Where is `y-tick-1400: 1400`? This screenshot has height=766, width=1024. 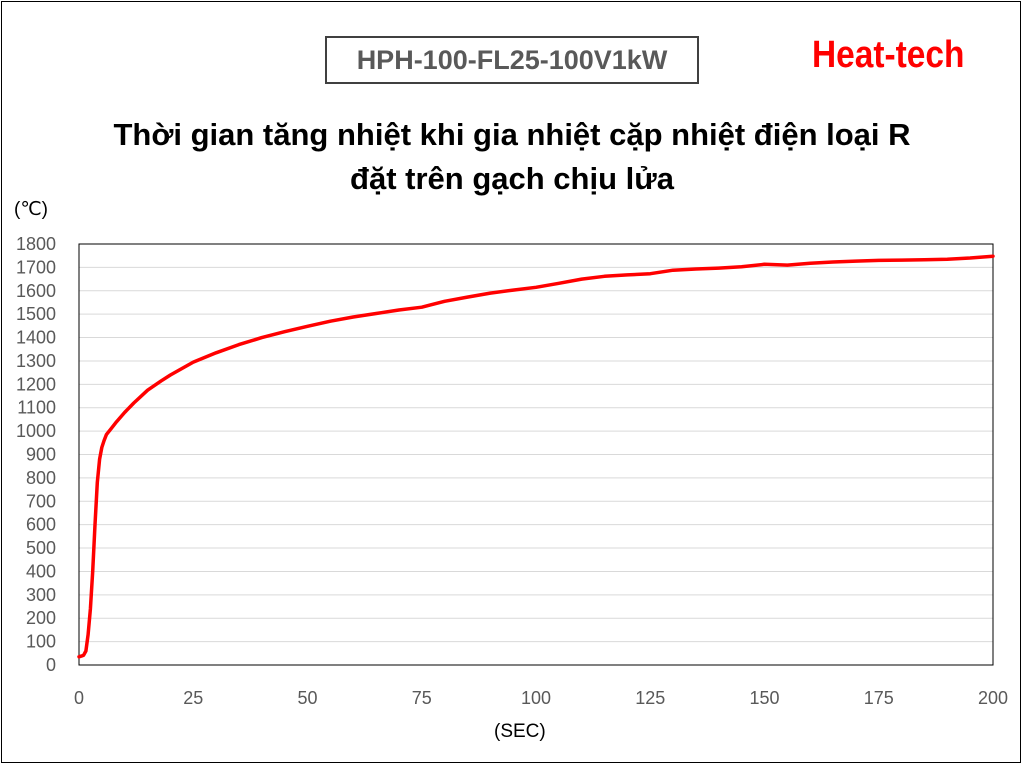 y-tick-1400: 1400 is located at coordinates (36, 338).